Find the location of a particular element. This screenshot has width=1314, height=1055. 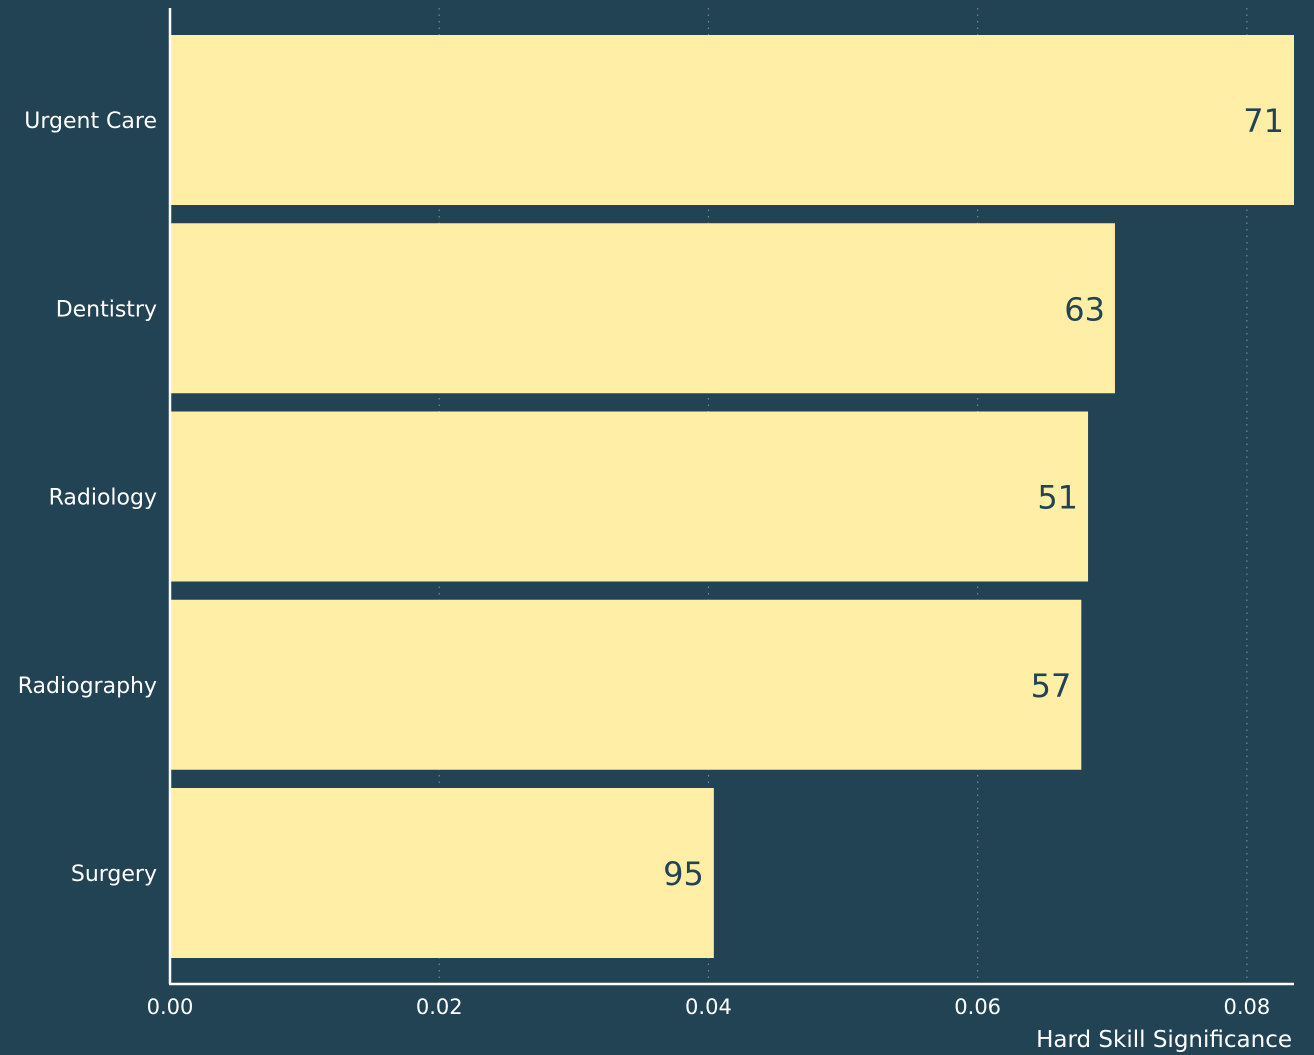

bar-value-label: 71 is located at coordinates (1263, 121).